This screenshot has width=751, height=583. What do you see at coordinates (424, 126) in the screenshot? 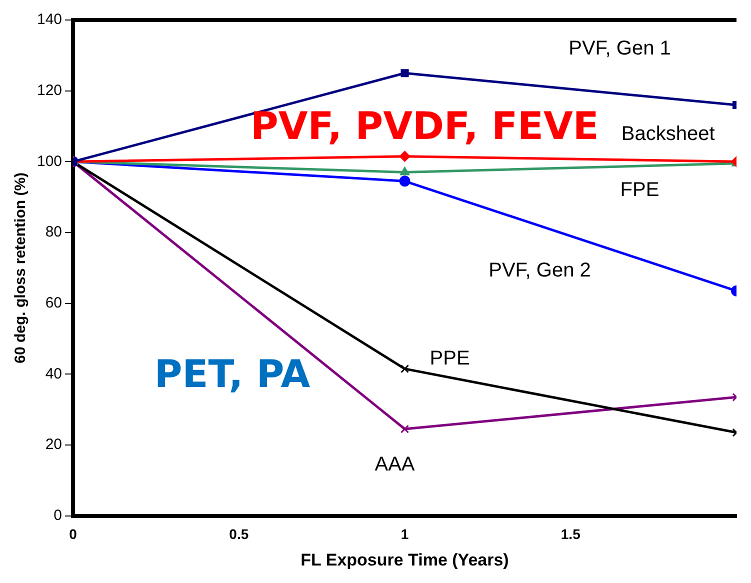
I see `annotation: PVF, PVDF, FEVE` at bounding box center [424, 126].